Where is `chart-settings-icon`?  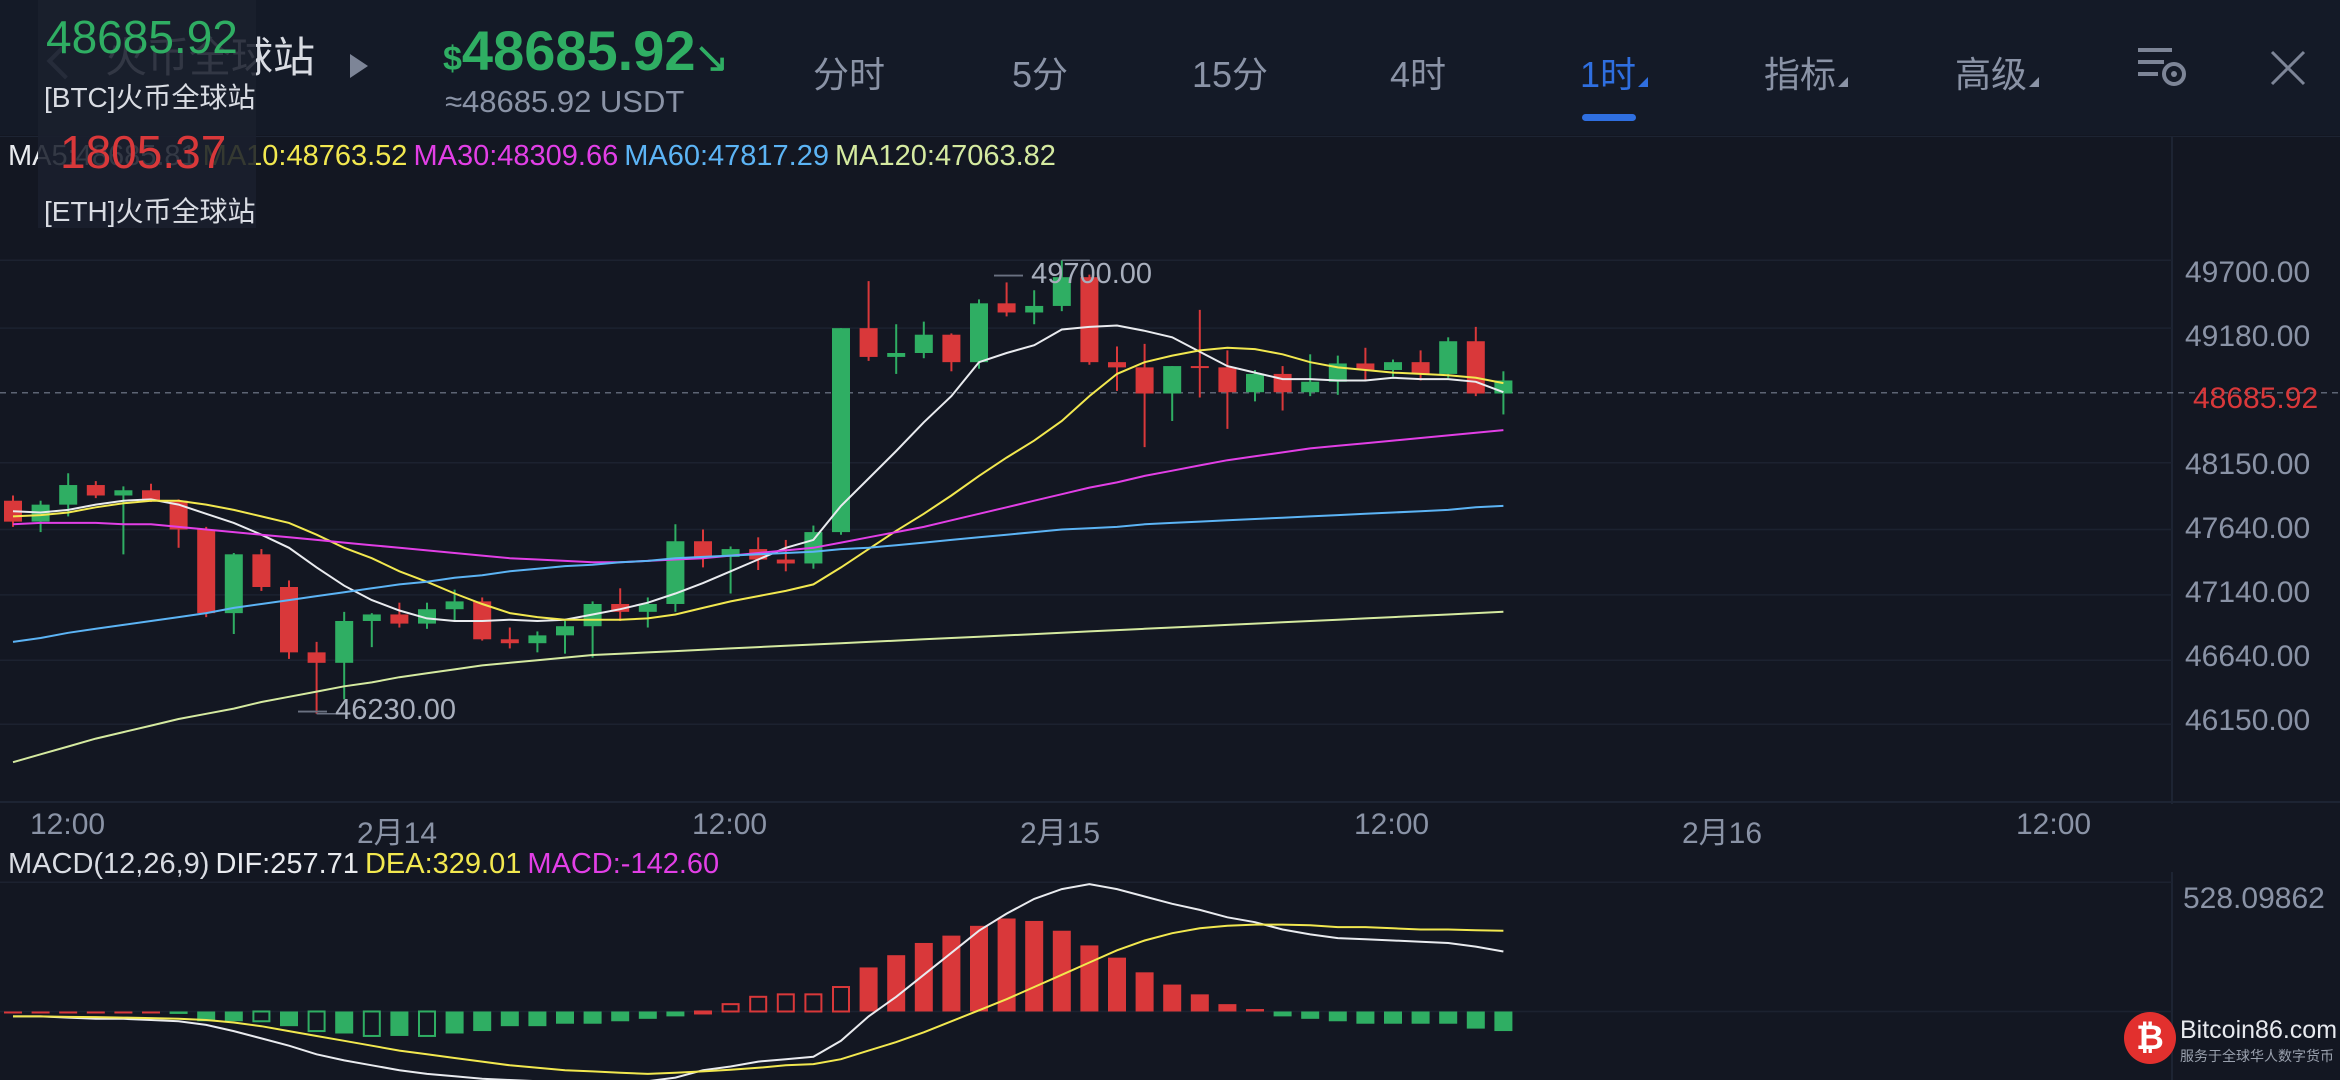 chart-settings-icon is located at coordinates (2162, 68).